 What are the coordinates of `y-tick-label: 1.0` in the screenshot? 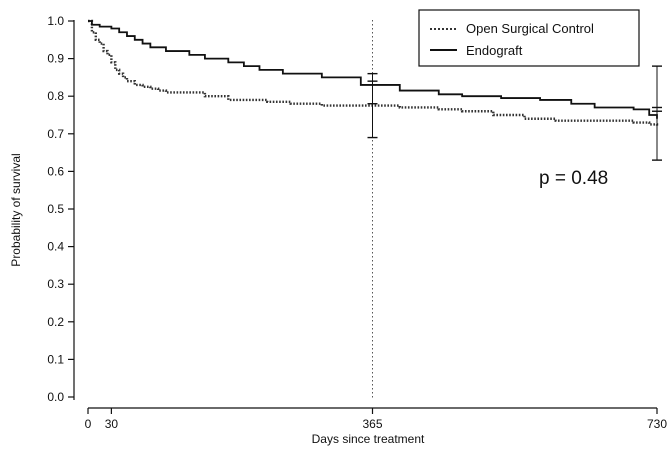 It's located at (55, 21).